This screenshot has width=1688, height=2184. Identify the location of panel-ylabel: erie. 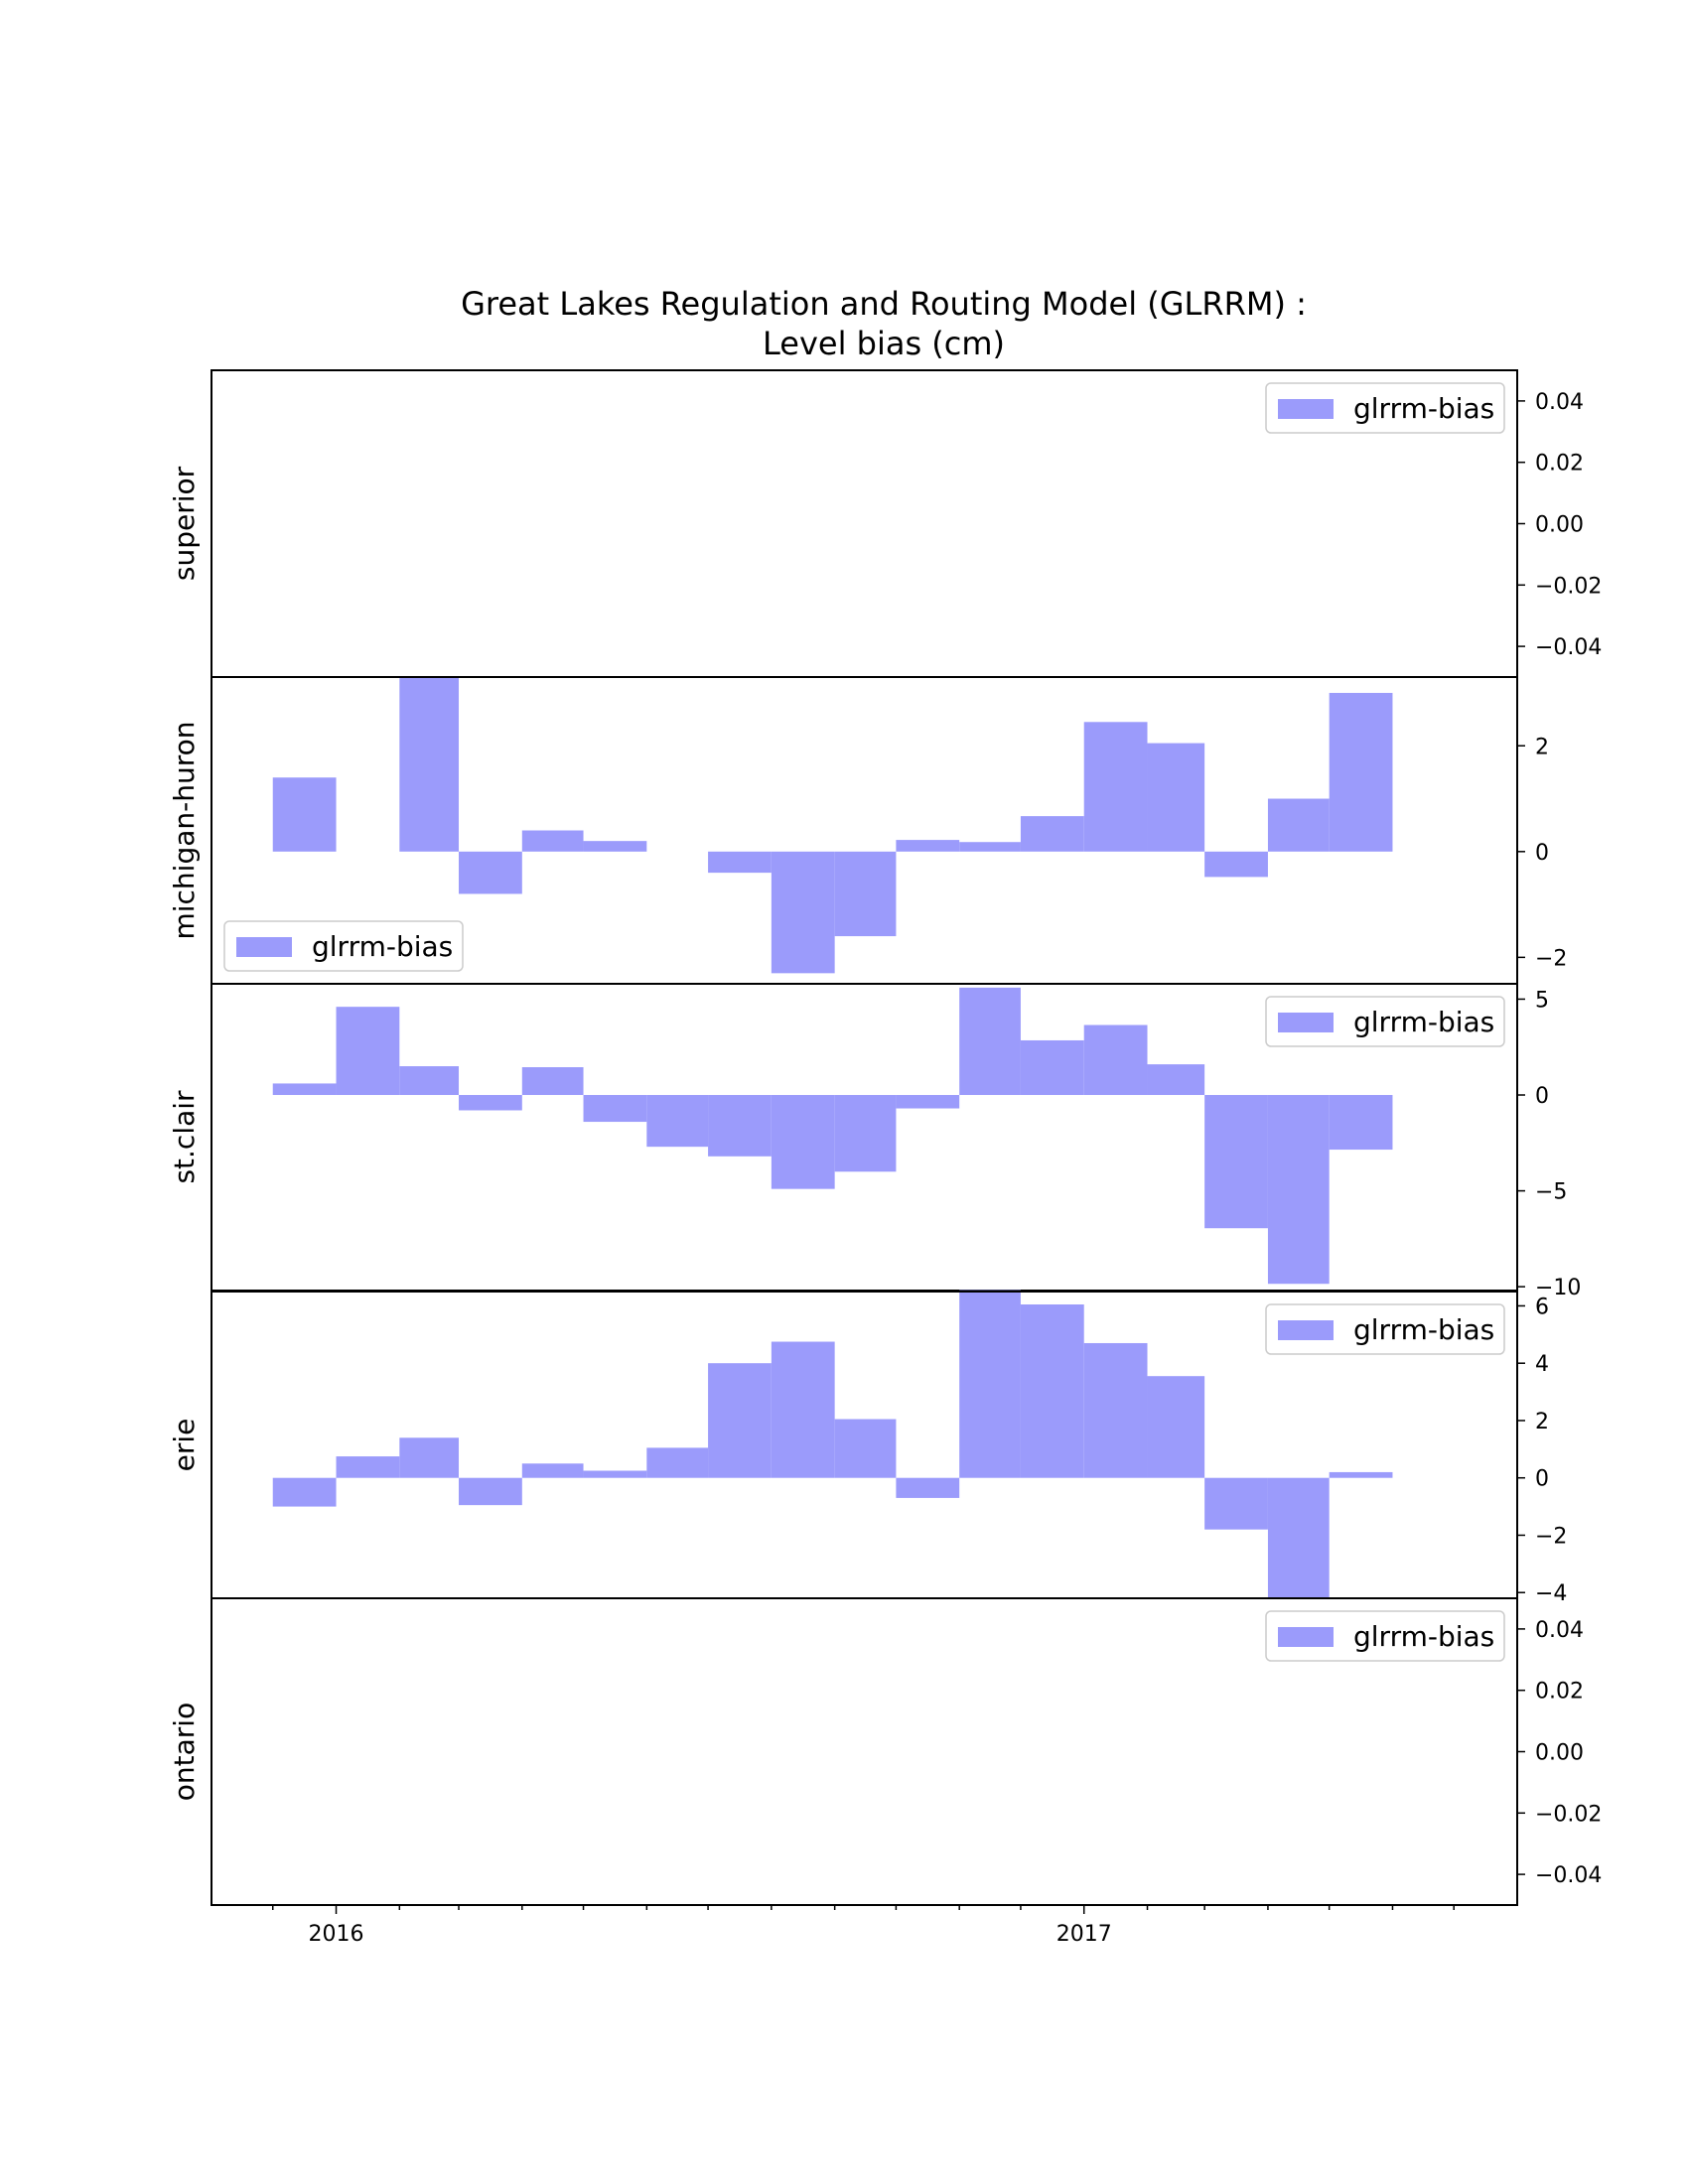
(184, 1445).